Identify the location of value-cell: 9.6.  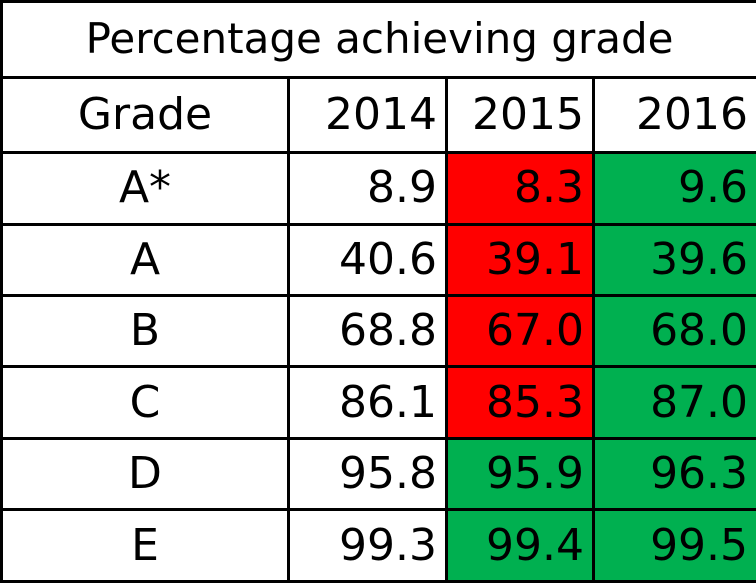
(673, 188).